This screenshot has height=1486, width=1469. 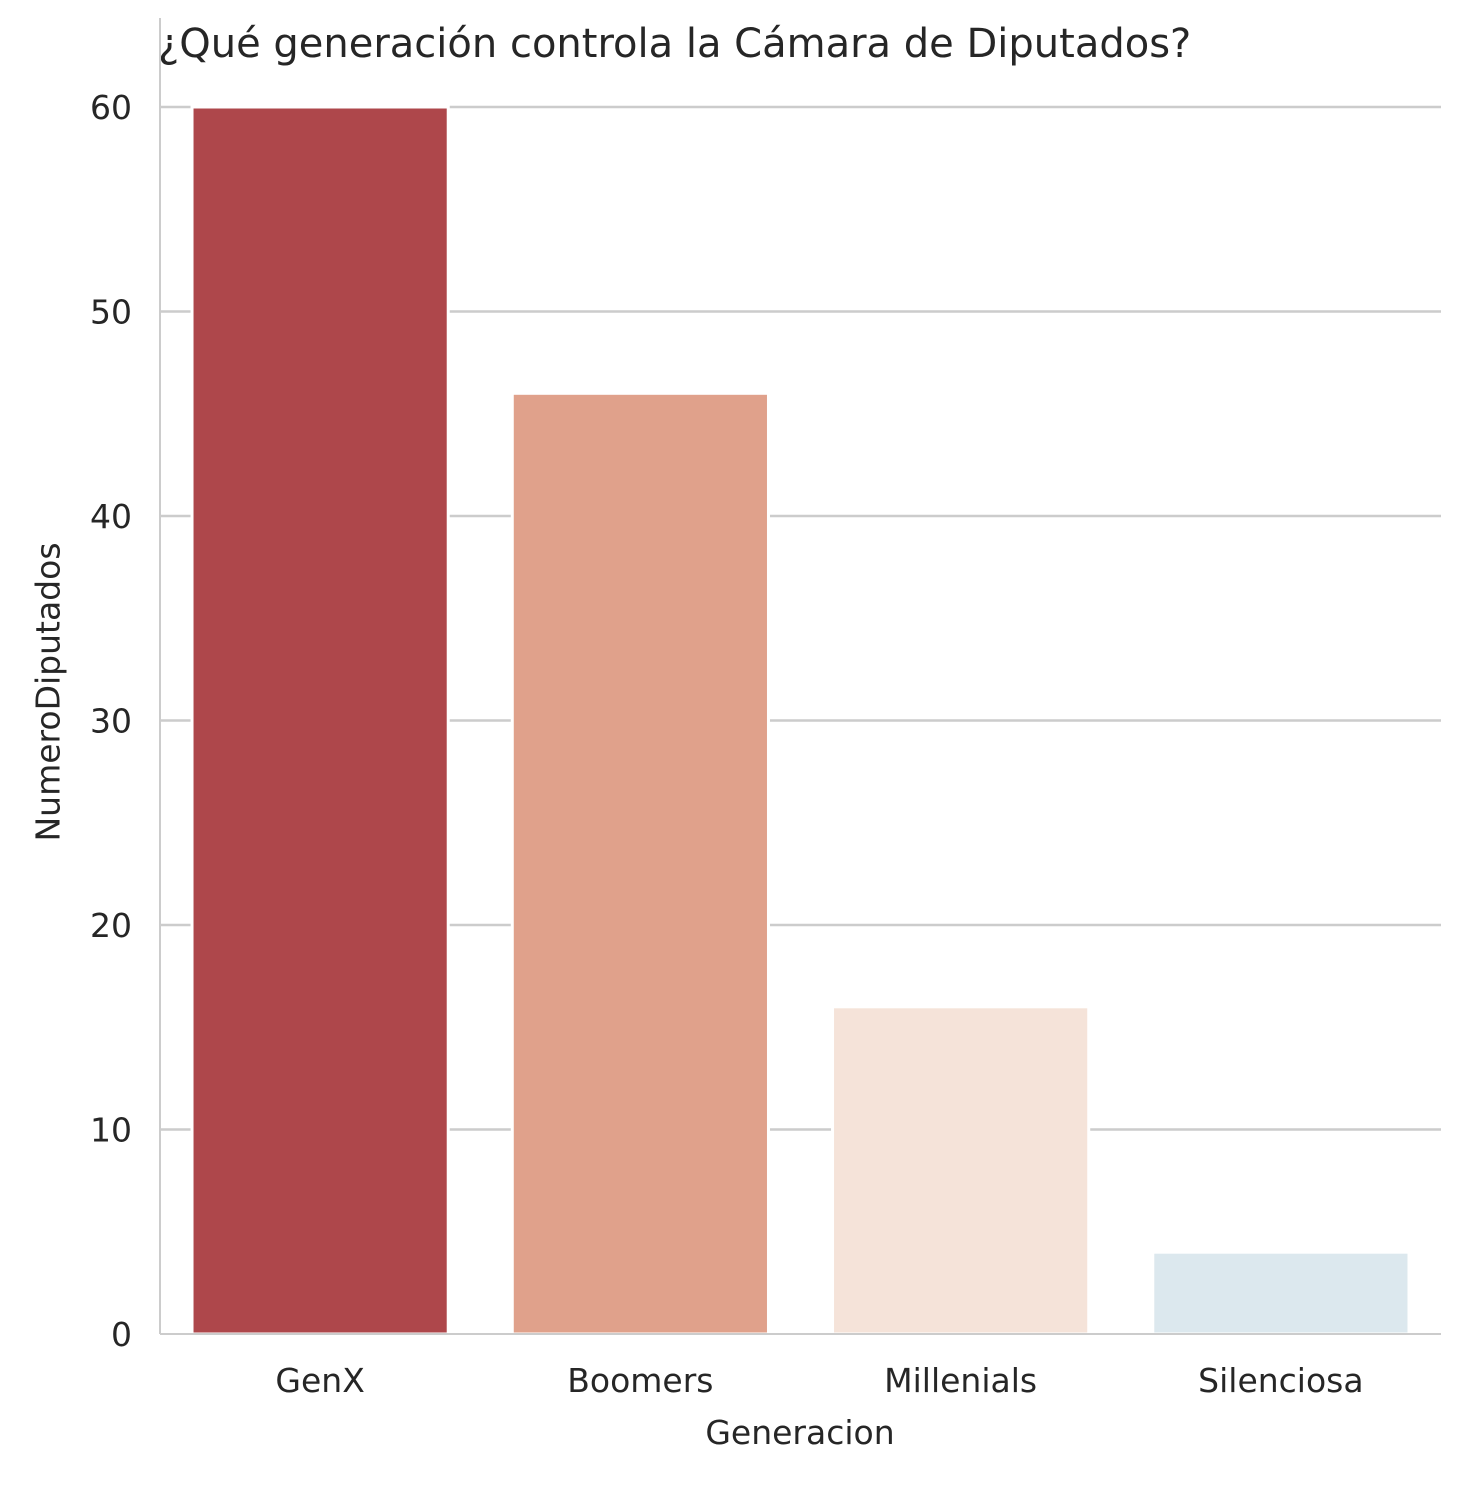 I want to click on y-tick-label: 20, so click(x=111, y=925).